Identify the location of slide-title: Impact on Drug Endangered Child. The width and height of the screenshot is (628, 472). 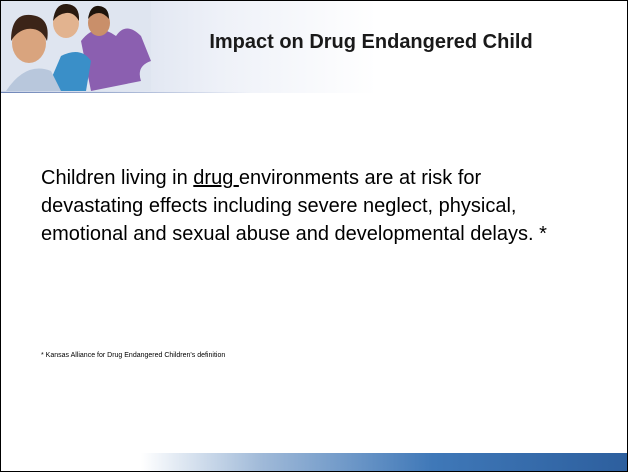
(371, 42).